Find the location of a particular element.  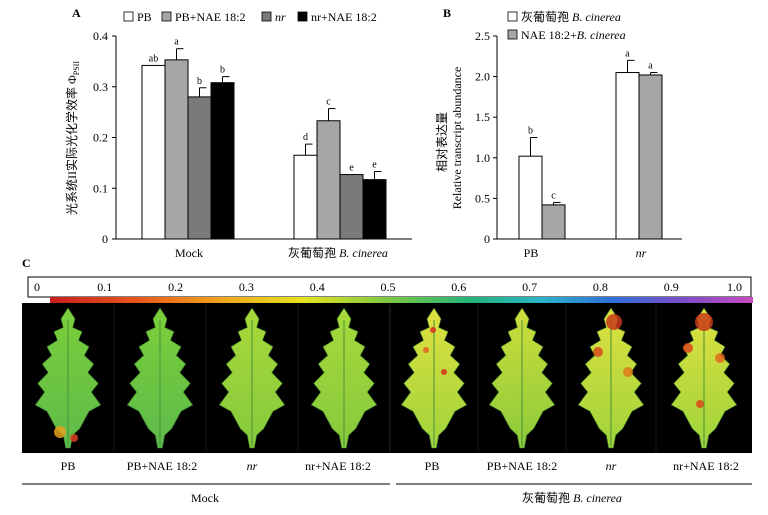

panel-b-y-tick-label: 2.0 is located at coordinates (482, 77).